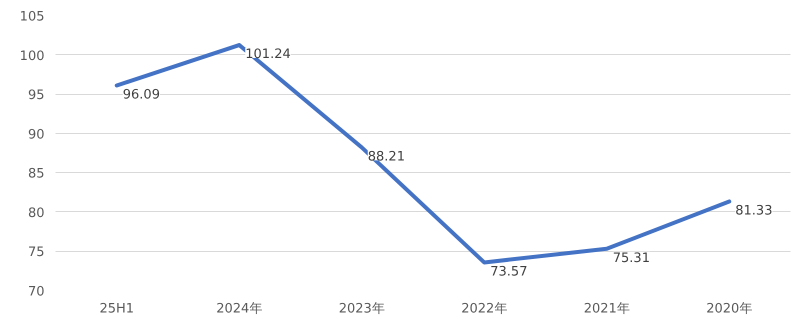  What do you see at coordinates (141, 95) in the screenshot?
I see `data-label: 96.09` at bounding box center [141, 95].